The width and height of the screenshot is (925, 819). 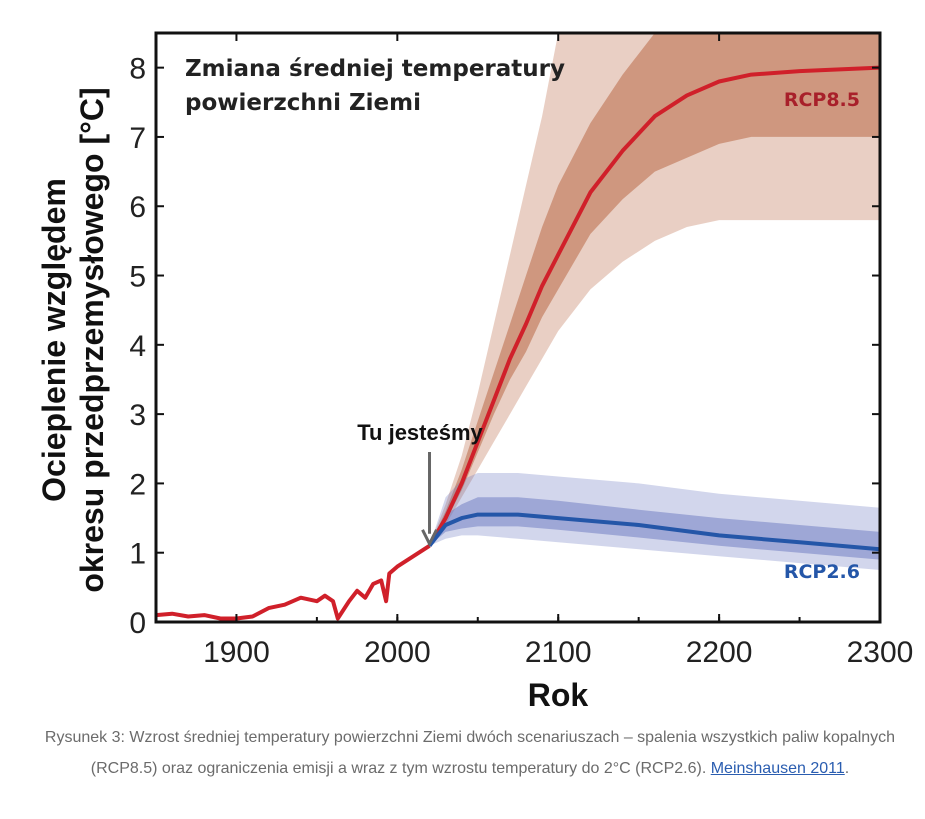 I want to click on x-axis-label: Rok, so click(x=558, y=695).